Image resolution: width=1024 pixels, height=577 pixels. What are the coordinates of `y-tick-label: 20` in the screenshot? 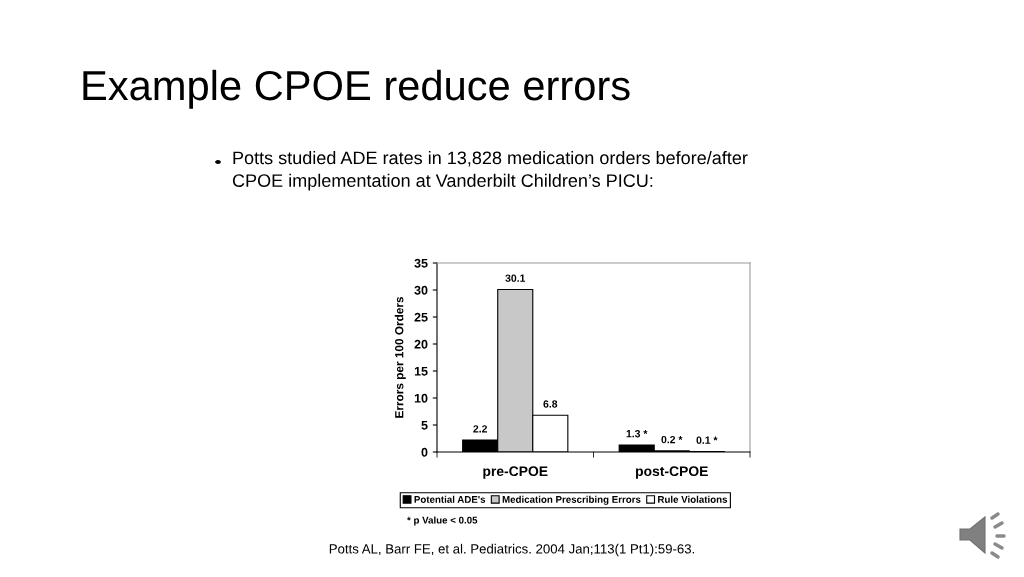 It's located at (421, 344).